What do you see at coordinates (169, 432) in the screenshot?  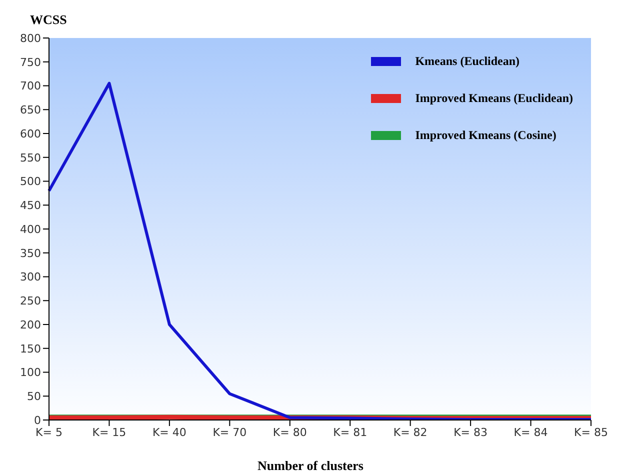 I see `x-tick-label: K= 40` at bounding box center [169, 432].